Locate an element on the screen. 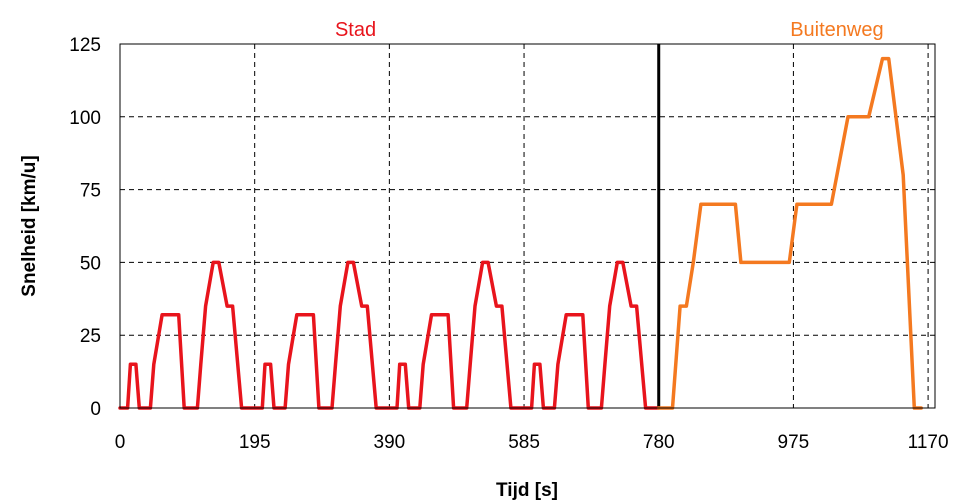  y-tick-labels: 0 25 50 75 100 125 is located at coordinates (85, 227).